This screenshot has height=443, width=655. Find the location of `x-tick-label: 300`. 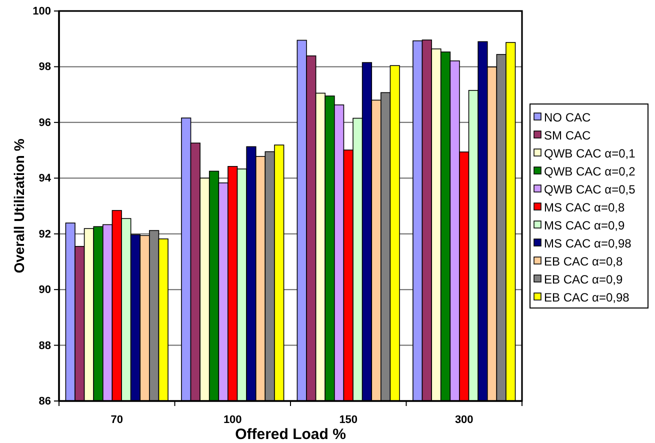

x-tick-label: 300 is located at coordinates (464, 420).